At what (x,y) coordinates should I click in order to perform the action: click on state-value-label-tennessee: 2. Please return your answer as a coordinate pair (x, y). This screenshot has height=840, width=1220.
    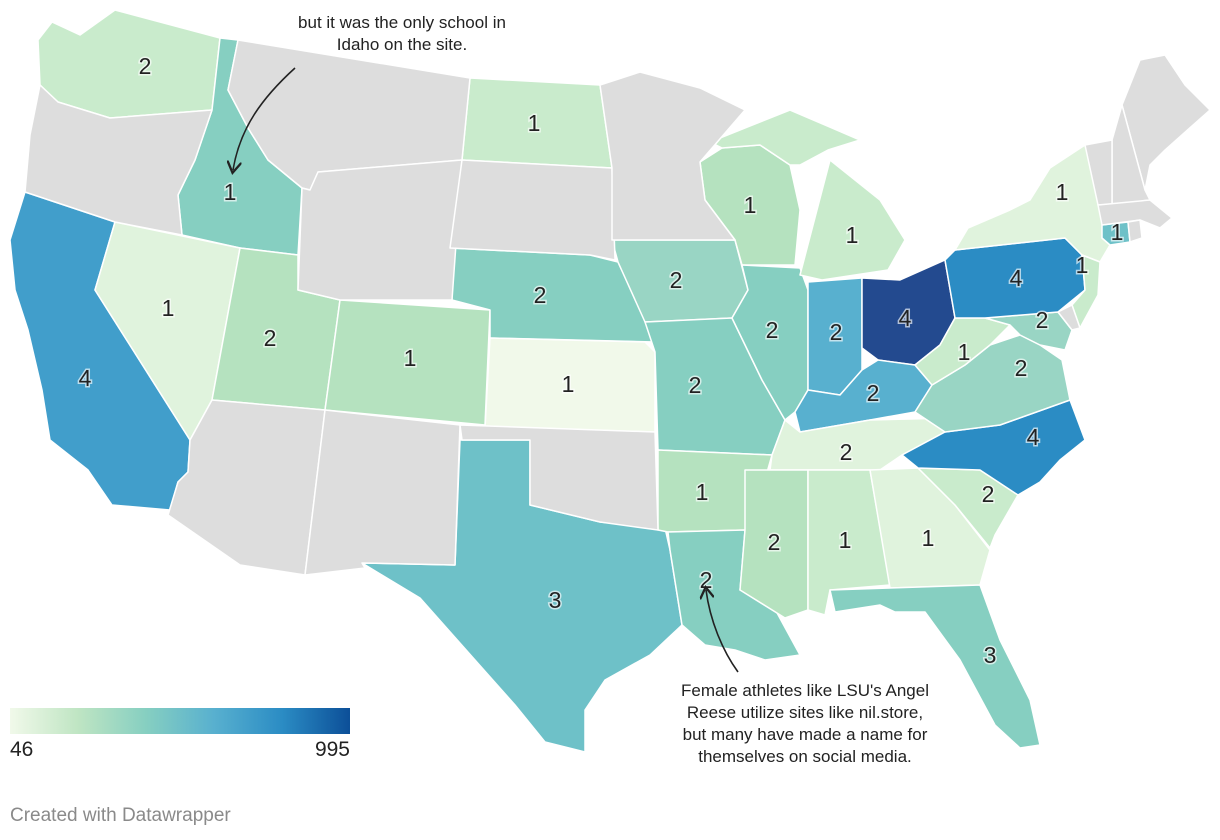
    Looking at the image, I should click on (846, 452).